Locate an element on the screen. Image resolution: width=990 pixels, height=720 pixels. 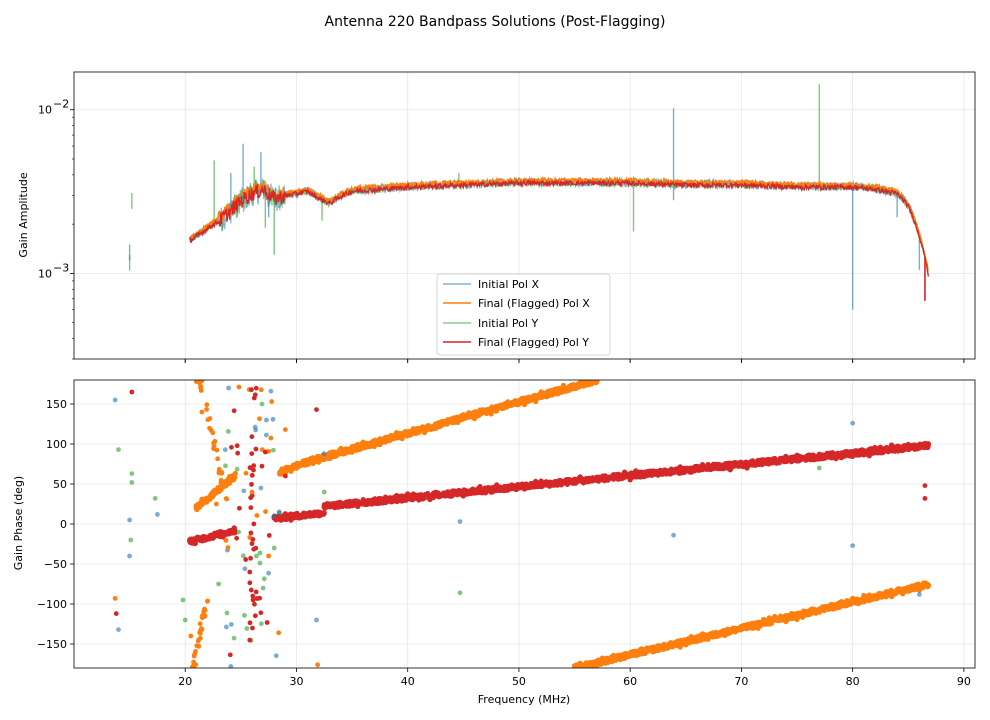
phase-xtick-label: 60 is located at coordinates (630, 681).